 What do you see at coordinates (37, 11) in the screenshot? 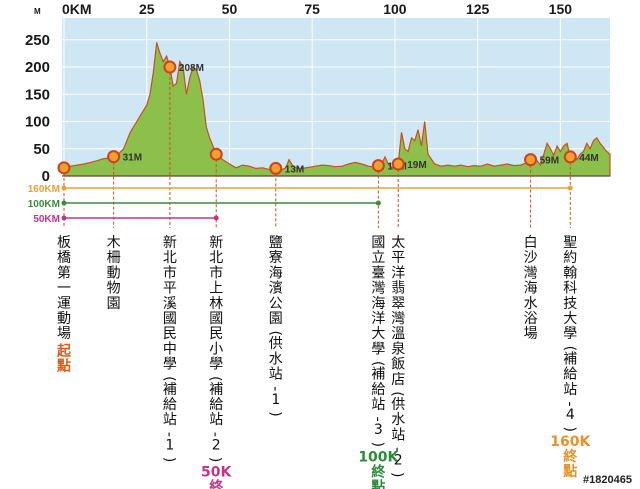
I see `y-unit-label: M` at bounding box center [37, 11].